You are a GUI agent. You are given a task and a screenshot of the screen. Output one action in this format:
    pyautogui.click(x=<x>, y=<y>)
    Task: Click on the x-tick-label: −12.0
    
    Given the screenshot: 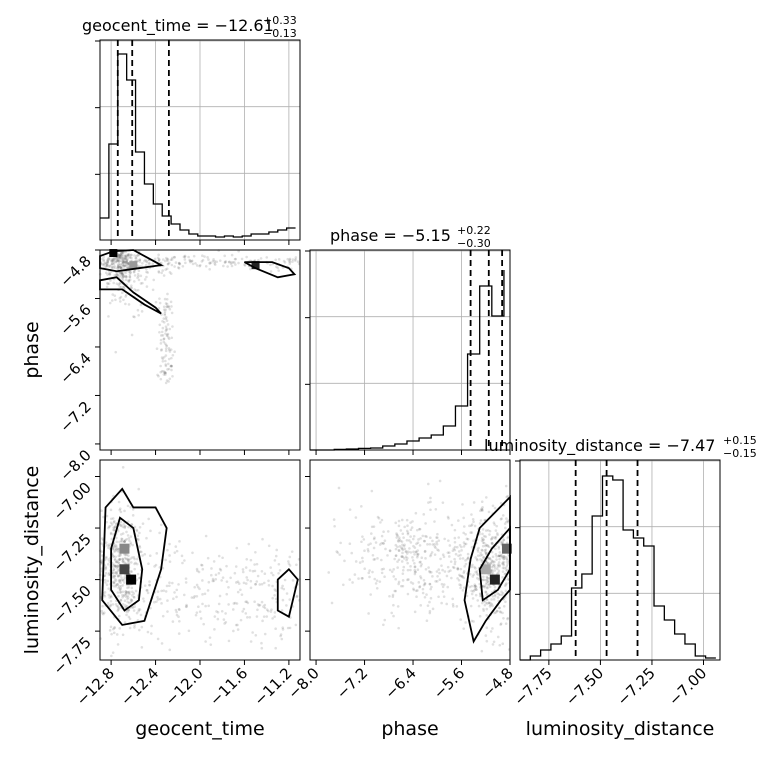 What is the action you would take?
    pyautogui.click(x=184, y=686)
    